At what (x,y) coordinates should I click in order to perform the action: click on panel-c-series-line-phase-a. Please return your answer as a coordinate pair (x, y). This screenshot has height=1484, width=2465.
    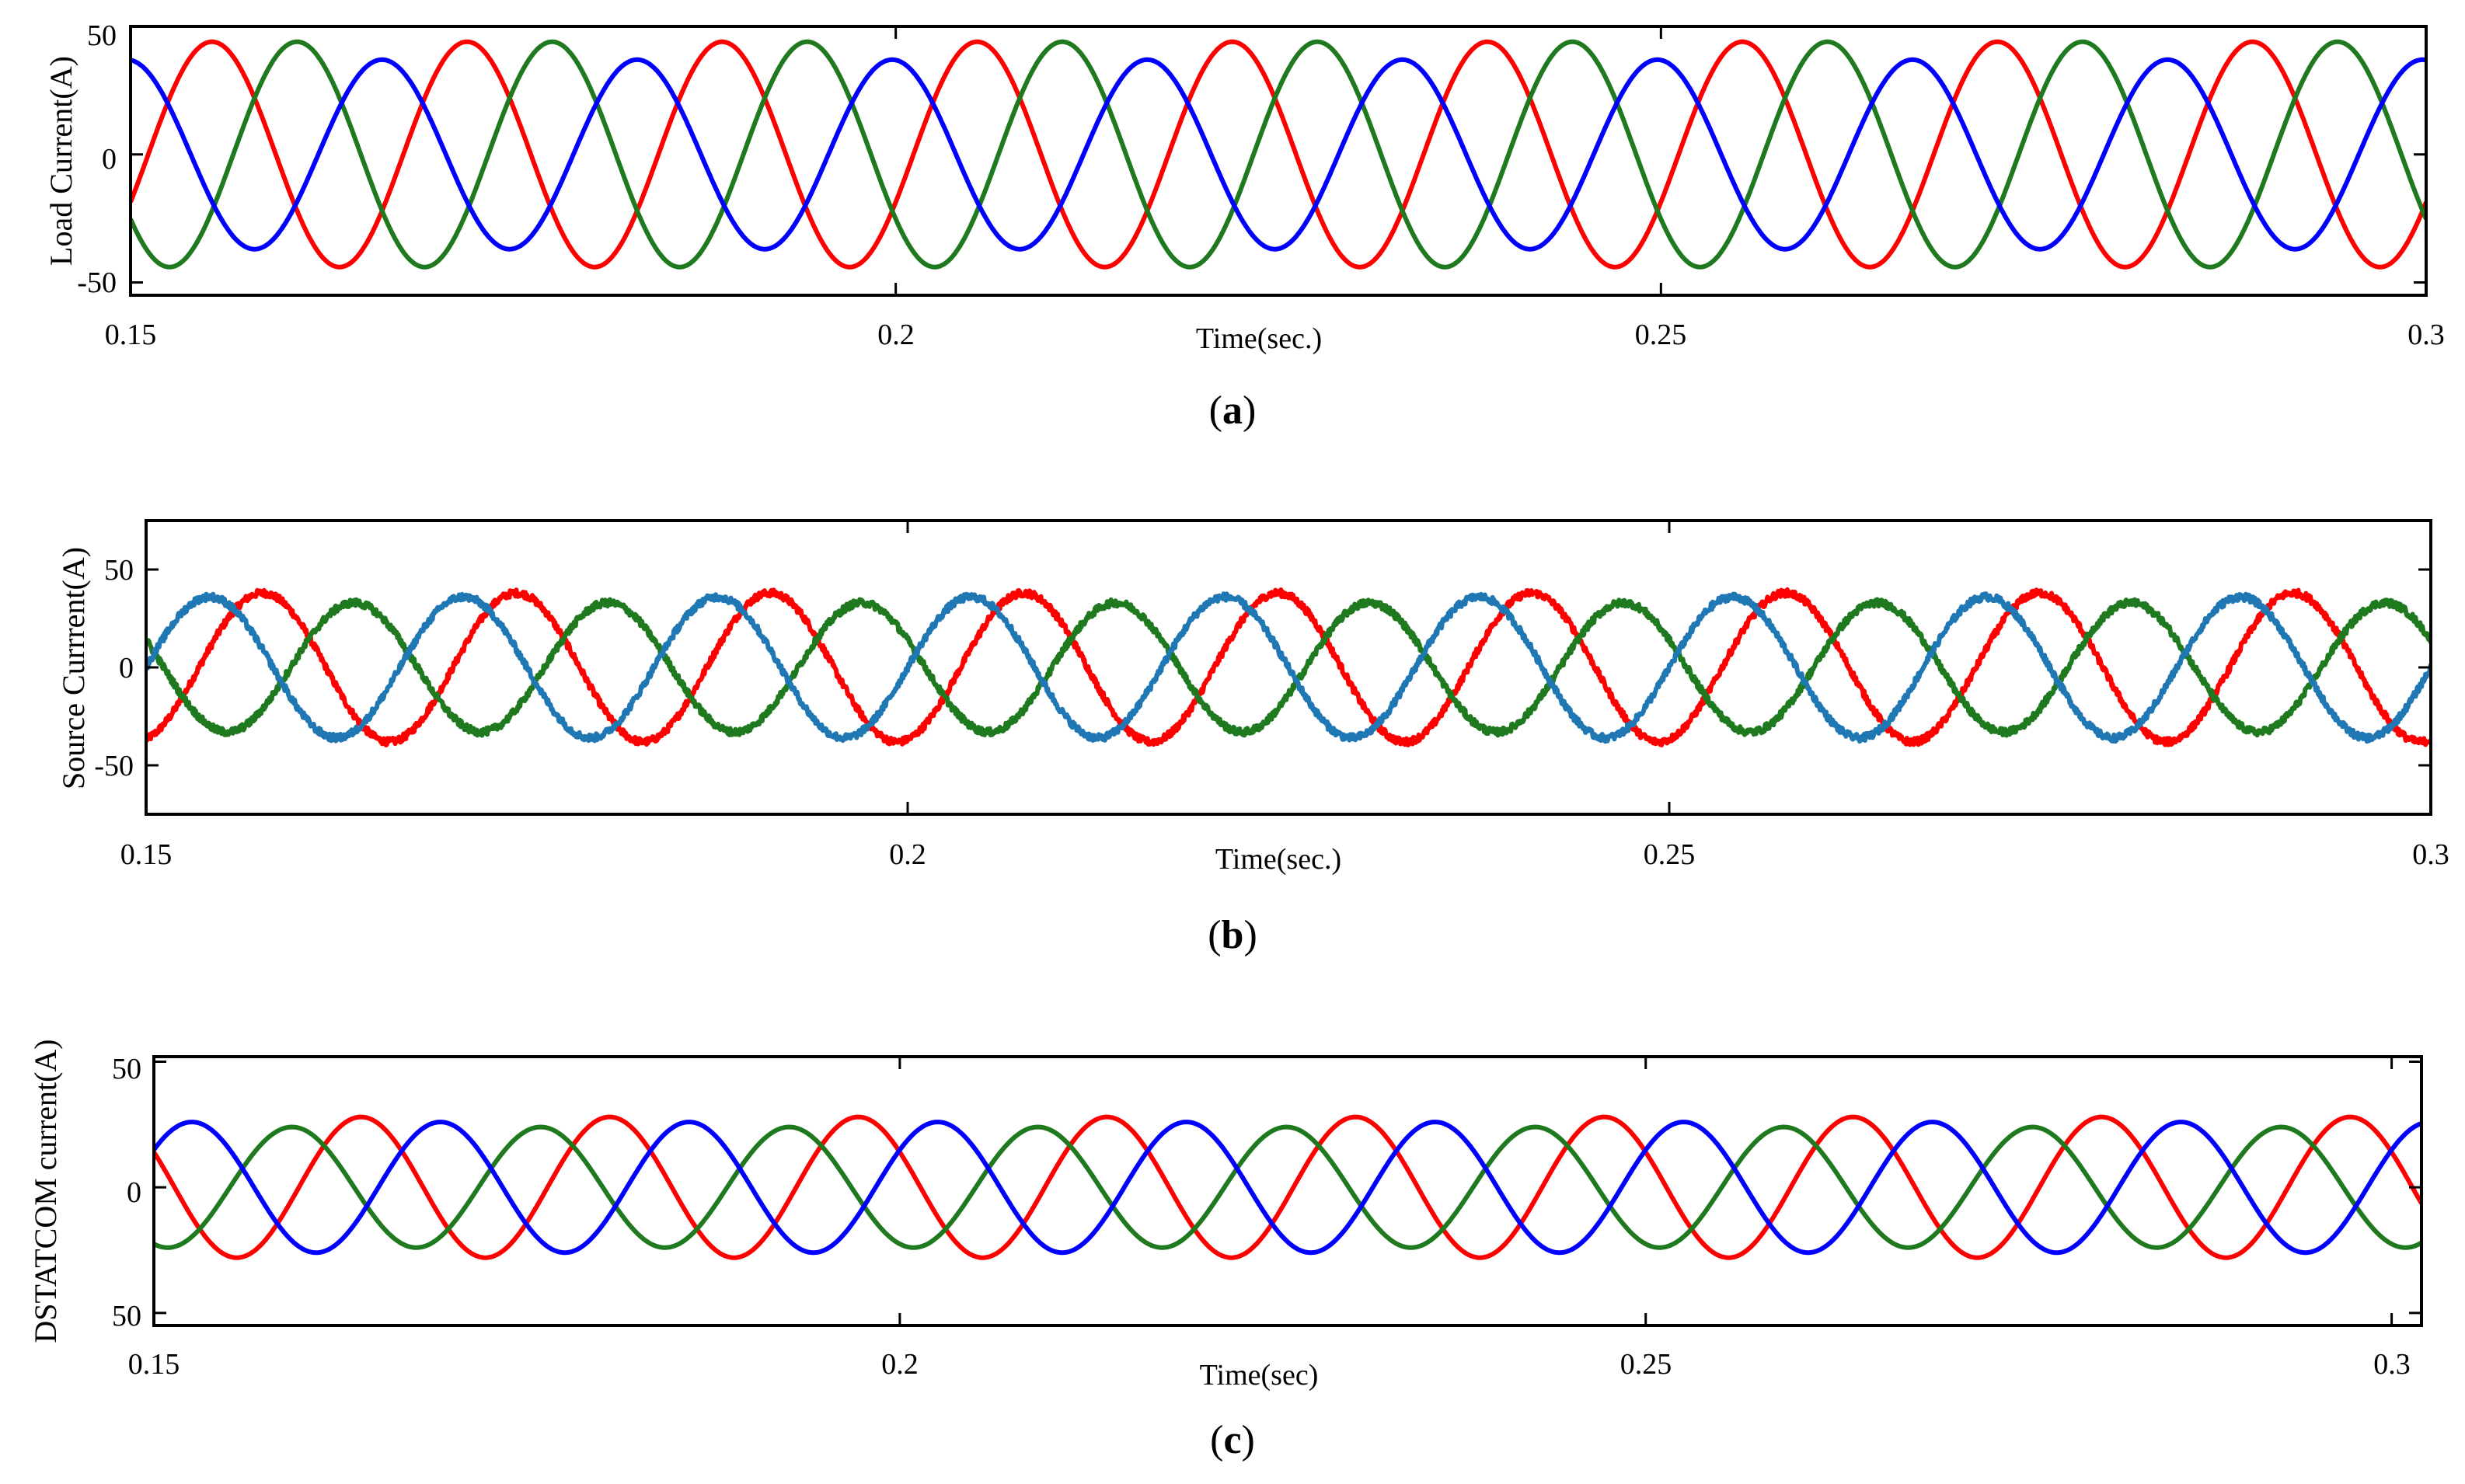
    Looking at the image, I should click on (1287, 1187).